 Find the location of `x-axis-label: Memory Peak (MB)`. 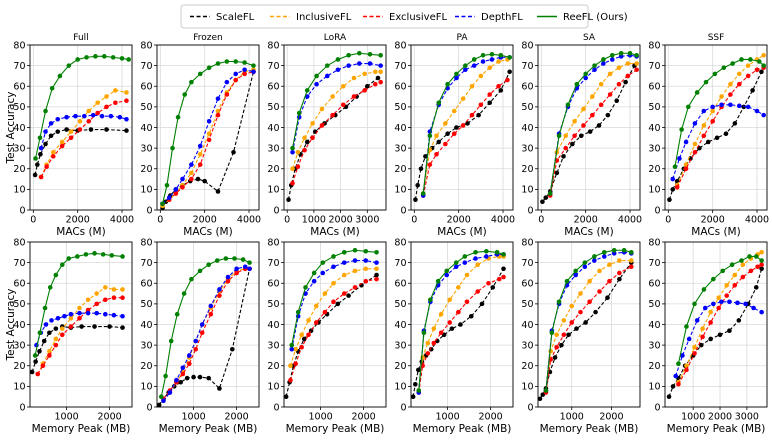

x-axis-label: Memory Peak (MB) is located at coordinates (208, 429).